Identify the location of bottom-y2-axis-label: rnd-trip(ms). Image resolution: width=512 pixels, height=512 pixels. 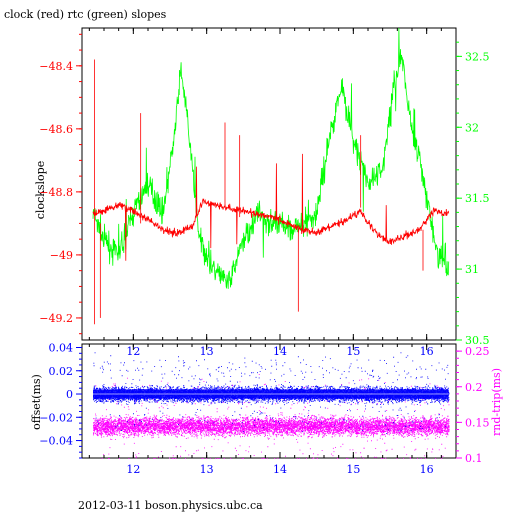
(496, 402).